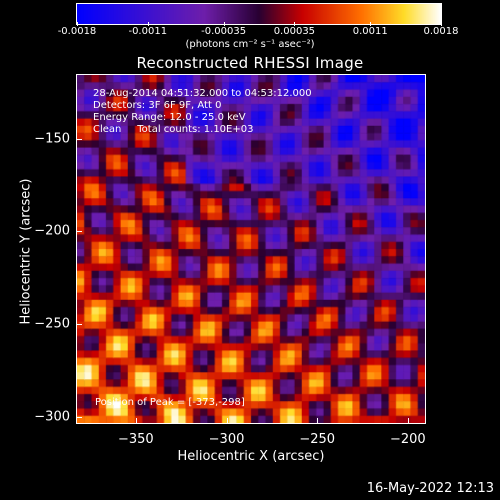  What do you see at coordinates (26, 251) in the screenshot?
I see `y-axis-label: Heliocentric Y (arcsec)` at bounding box center [26, 251].